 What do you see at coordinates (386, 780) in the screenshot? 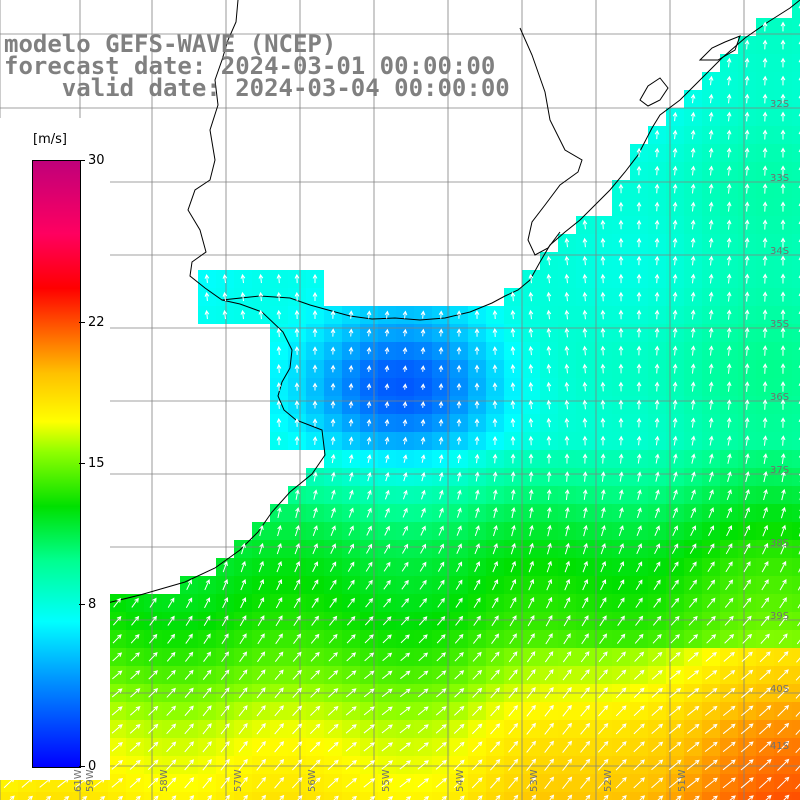
I see `longitude-label: 55W` at bounding box center [386, 780].